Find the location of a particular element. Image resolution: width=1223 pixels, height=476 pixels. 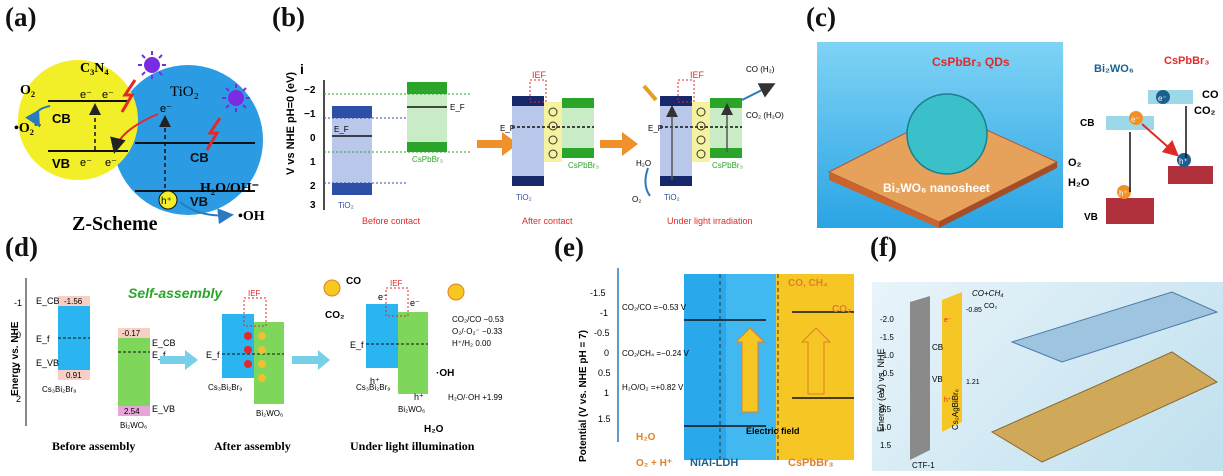

c3n4-e1: e⁻ is located at coordinates (86, 95).